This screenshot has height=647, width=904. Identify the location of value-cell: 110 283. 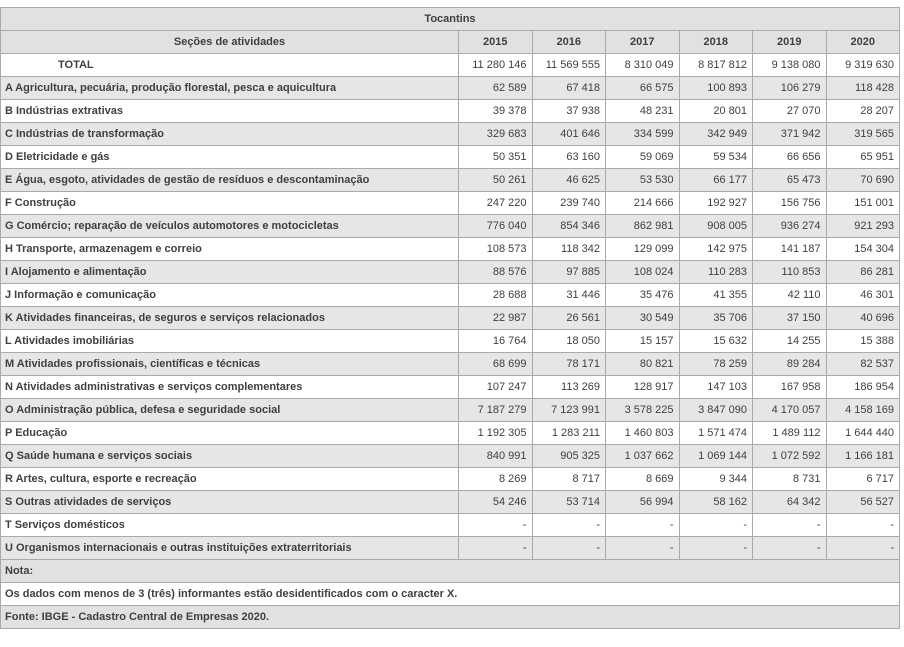
(715, 272).